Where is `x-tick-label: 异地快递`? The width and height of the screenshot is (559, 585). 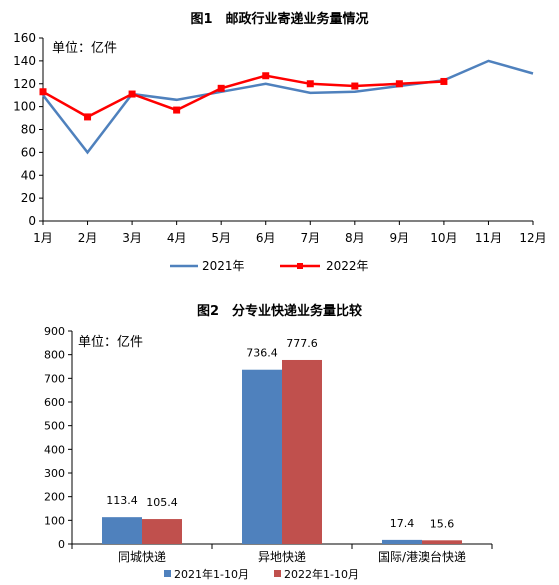
x-tick-label: 异地快递 is located at coordinates (282, 557).